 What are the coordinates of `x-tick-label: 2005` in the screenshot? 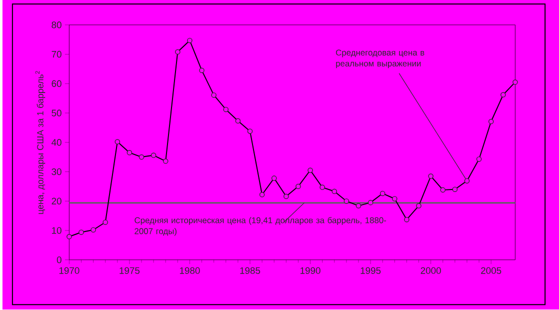 It's located at (491, 270).